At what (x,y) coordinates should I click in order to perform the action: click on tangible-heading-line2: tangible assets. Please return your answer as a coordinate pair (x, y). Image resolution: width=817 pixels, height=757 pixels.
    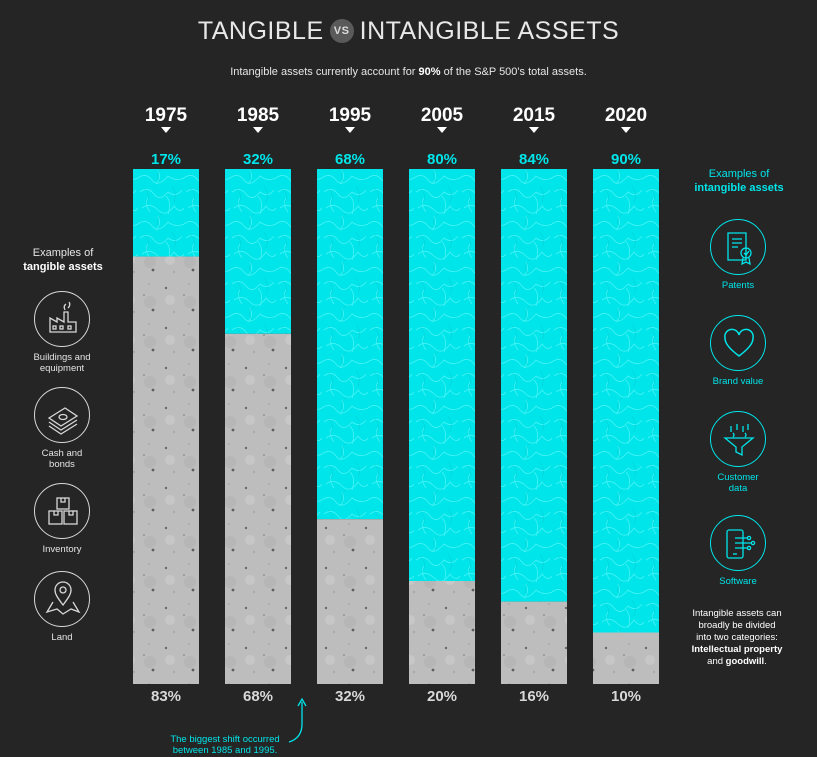
    Looking at the image, I should click on (63, 267).